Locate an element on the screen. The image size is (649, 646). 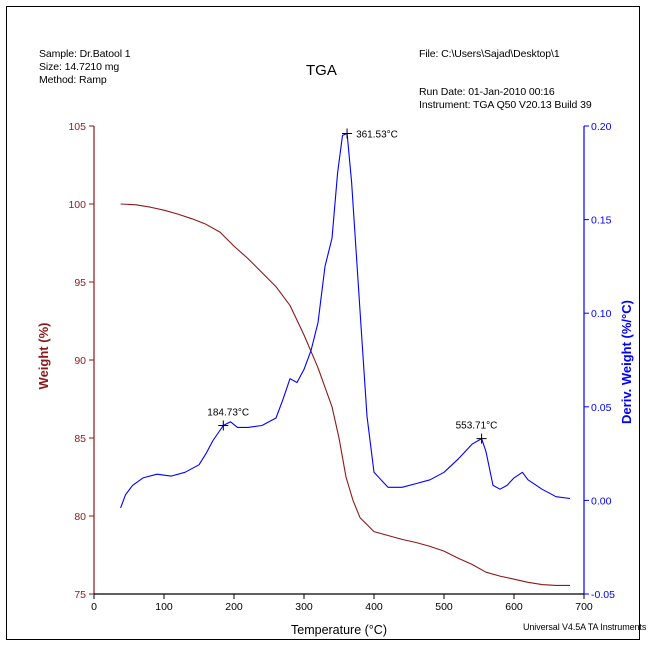
x-tick-label: 300 is located at coordinates (304, 607).